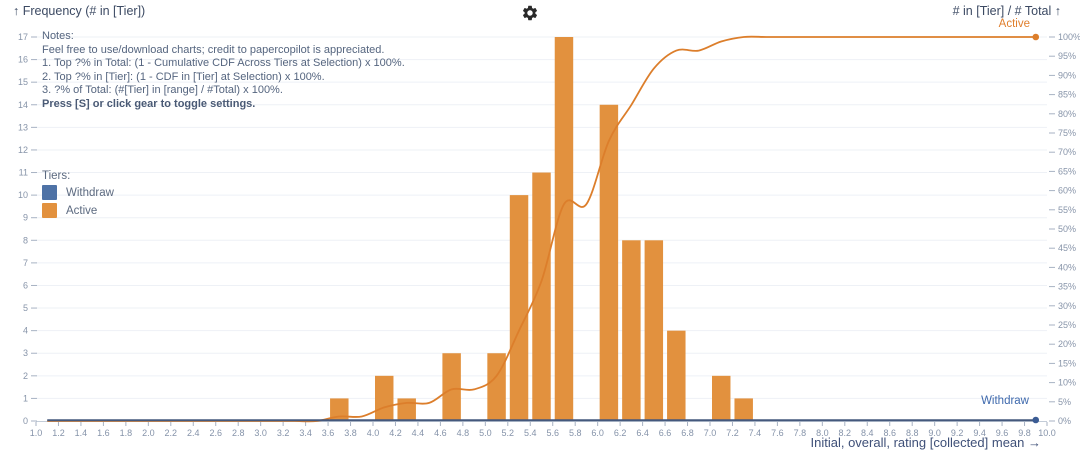 Image resolution: width=1080 pixels, height=456 pixels. I want to click on settings-gear-button, so click(530, 13).